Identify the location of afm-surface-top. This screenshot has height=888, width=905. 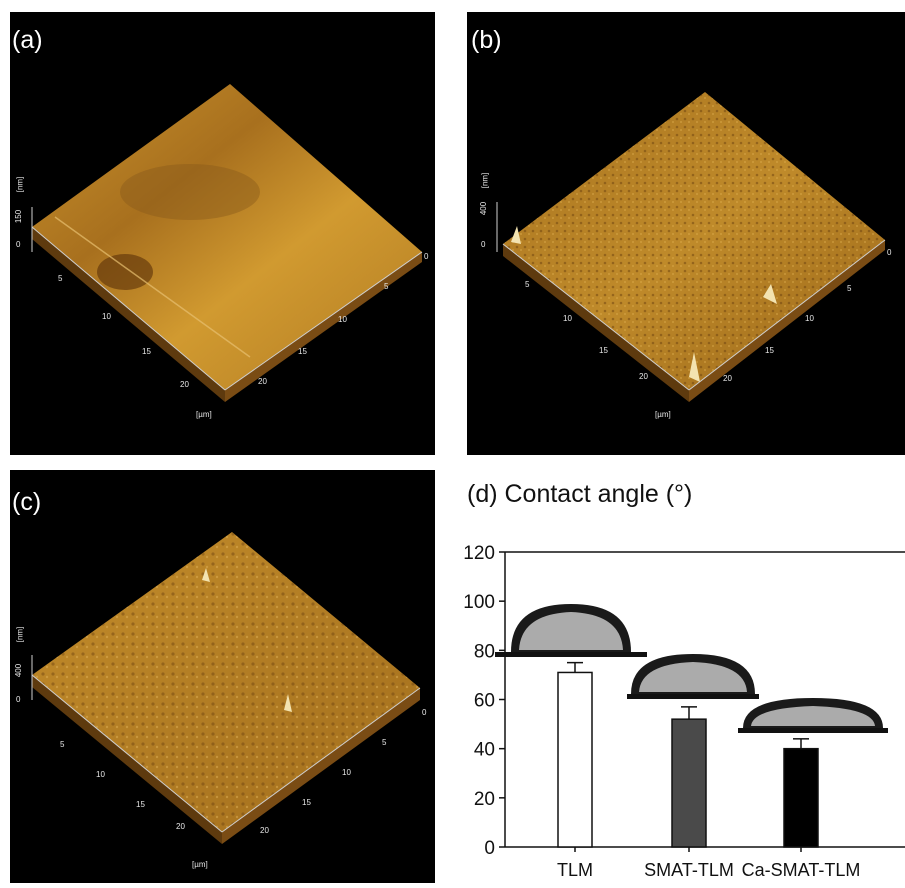
(227, 237).